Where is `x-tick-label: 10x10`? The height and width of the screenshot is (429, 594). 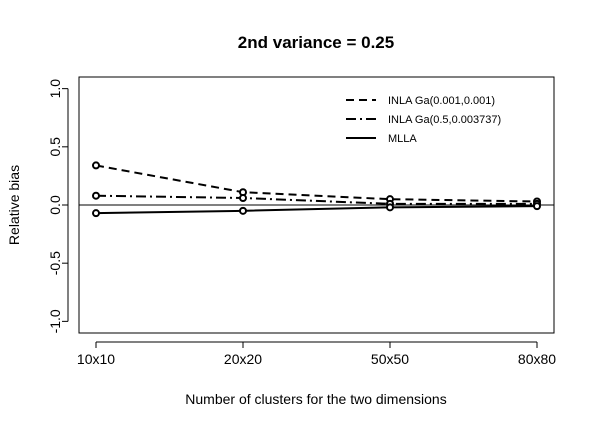 x-tick-label: 10x10 is located at coordinates (96, 359).